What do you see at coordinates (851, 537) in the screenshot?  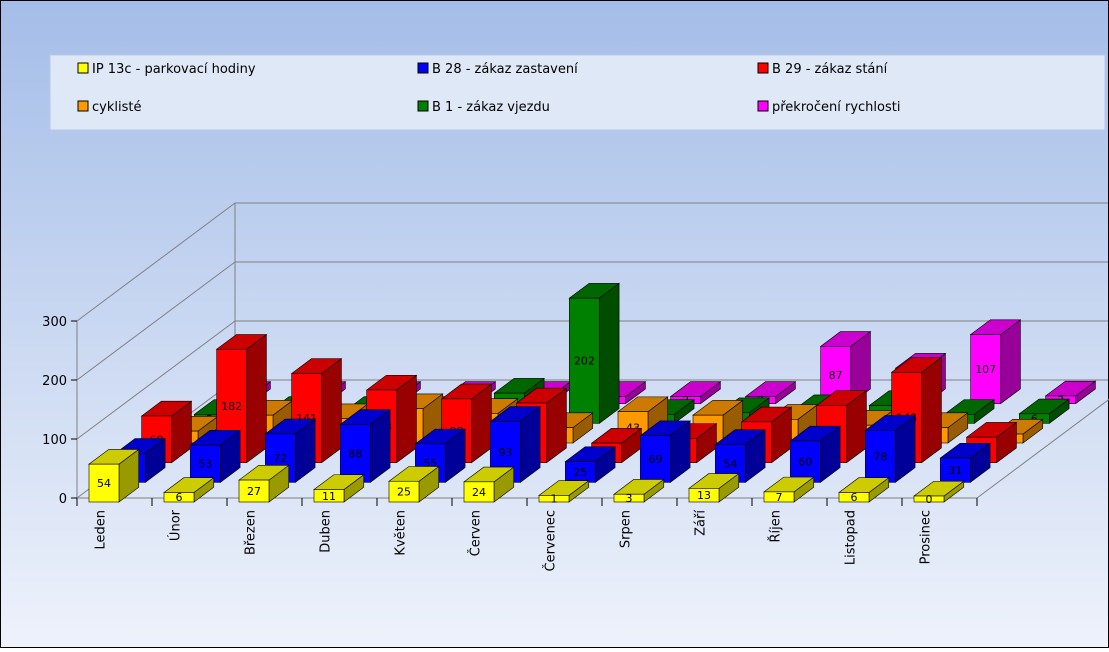 I see `x-tick-label: Listopad` at bounding box center [851, 537].